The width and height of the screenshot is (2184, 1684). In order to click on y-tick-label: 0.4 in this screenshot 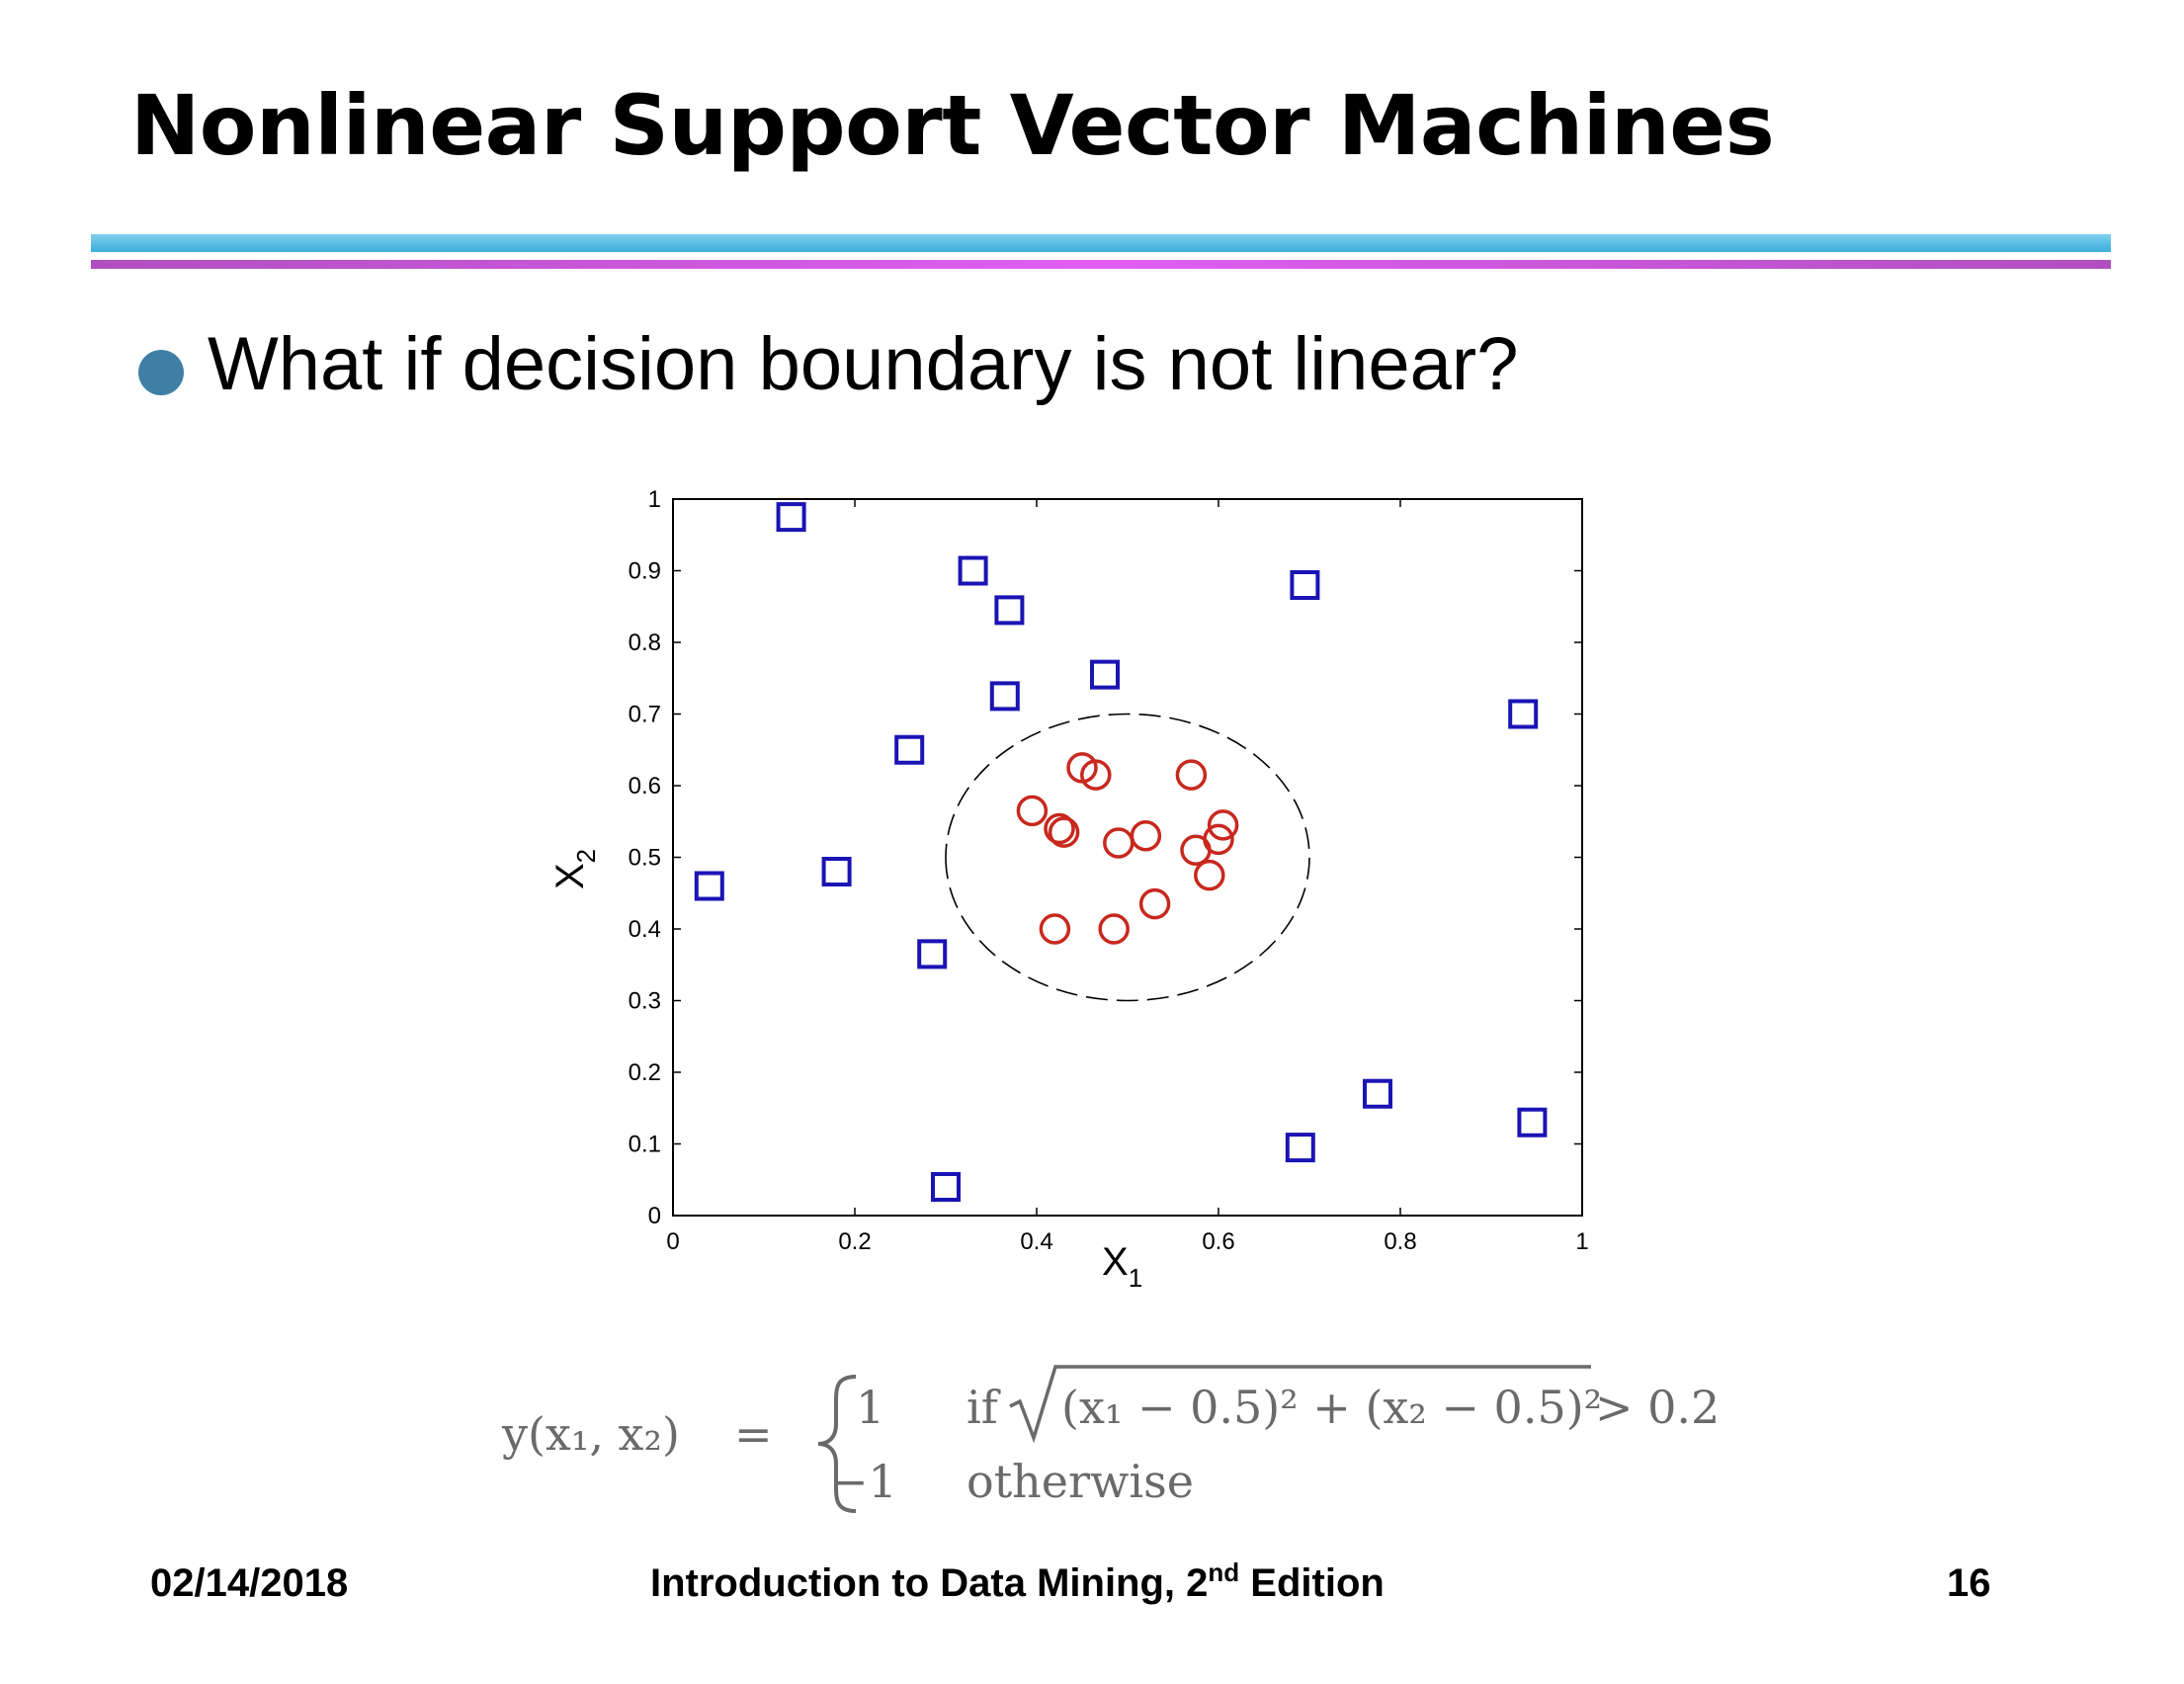, I will do `click(645, 930)`.